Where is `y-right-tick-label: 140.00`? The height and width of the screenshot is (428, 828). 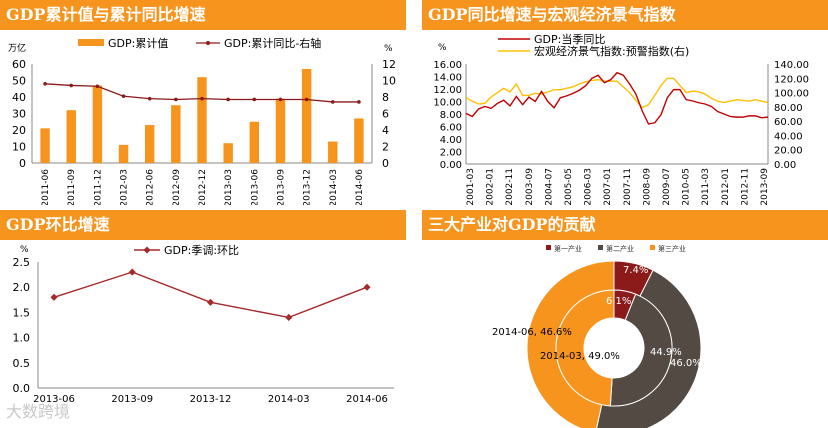
y-right-tick-label: 140.00 is located at coordinates (791, 65).